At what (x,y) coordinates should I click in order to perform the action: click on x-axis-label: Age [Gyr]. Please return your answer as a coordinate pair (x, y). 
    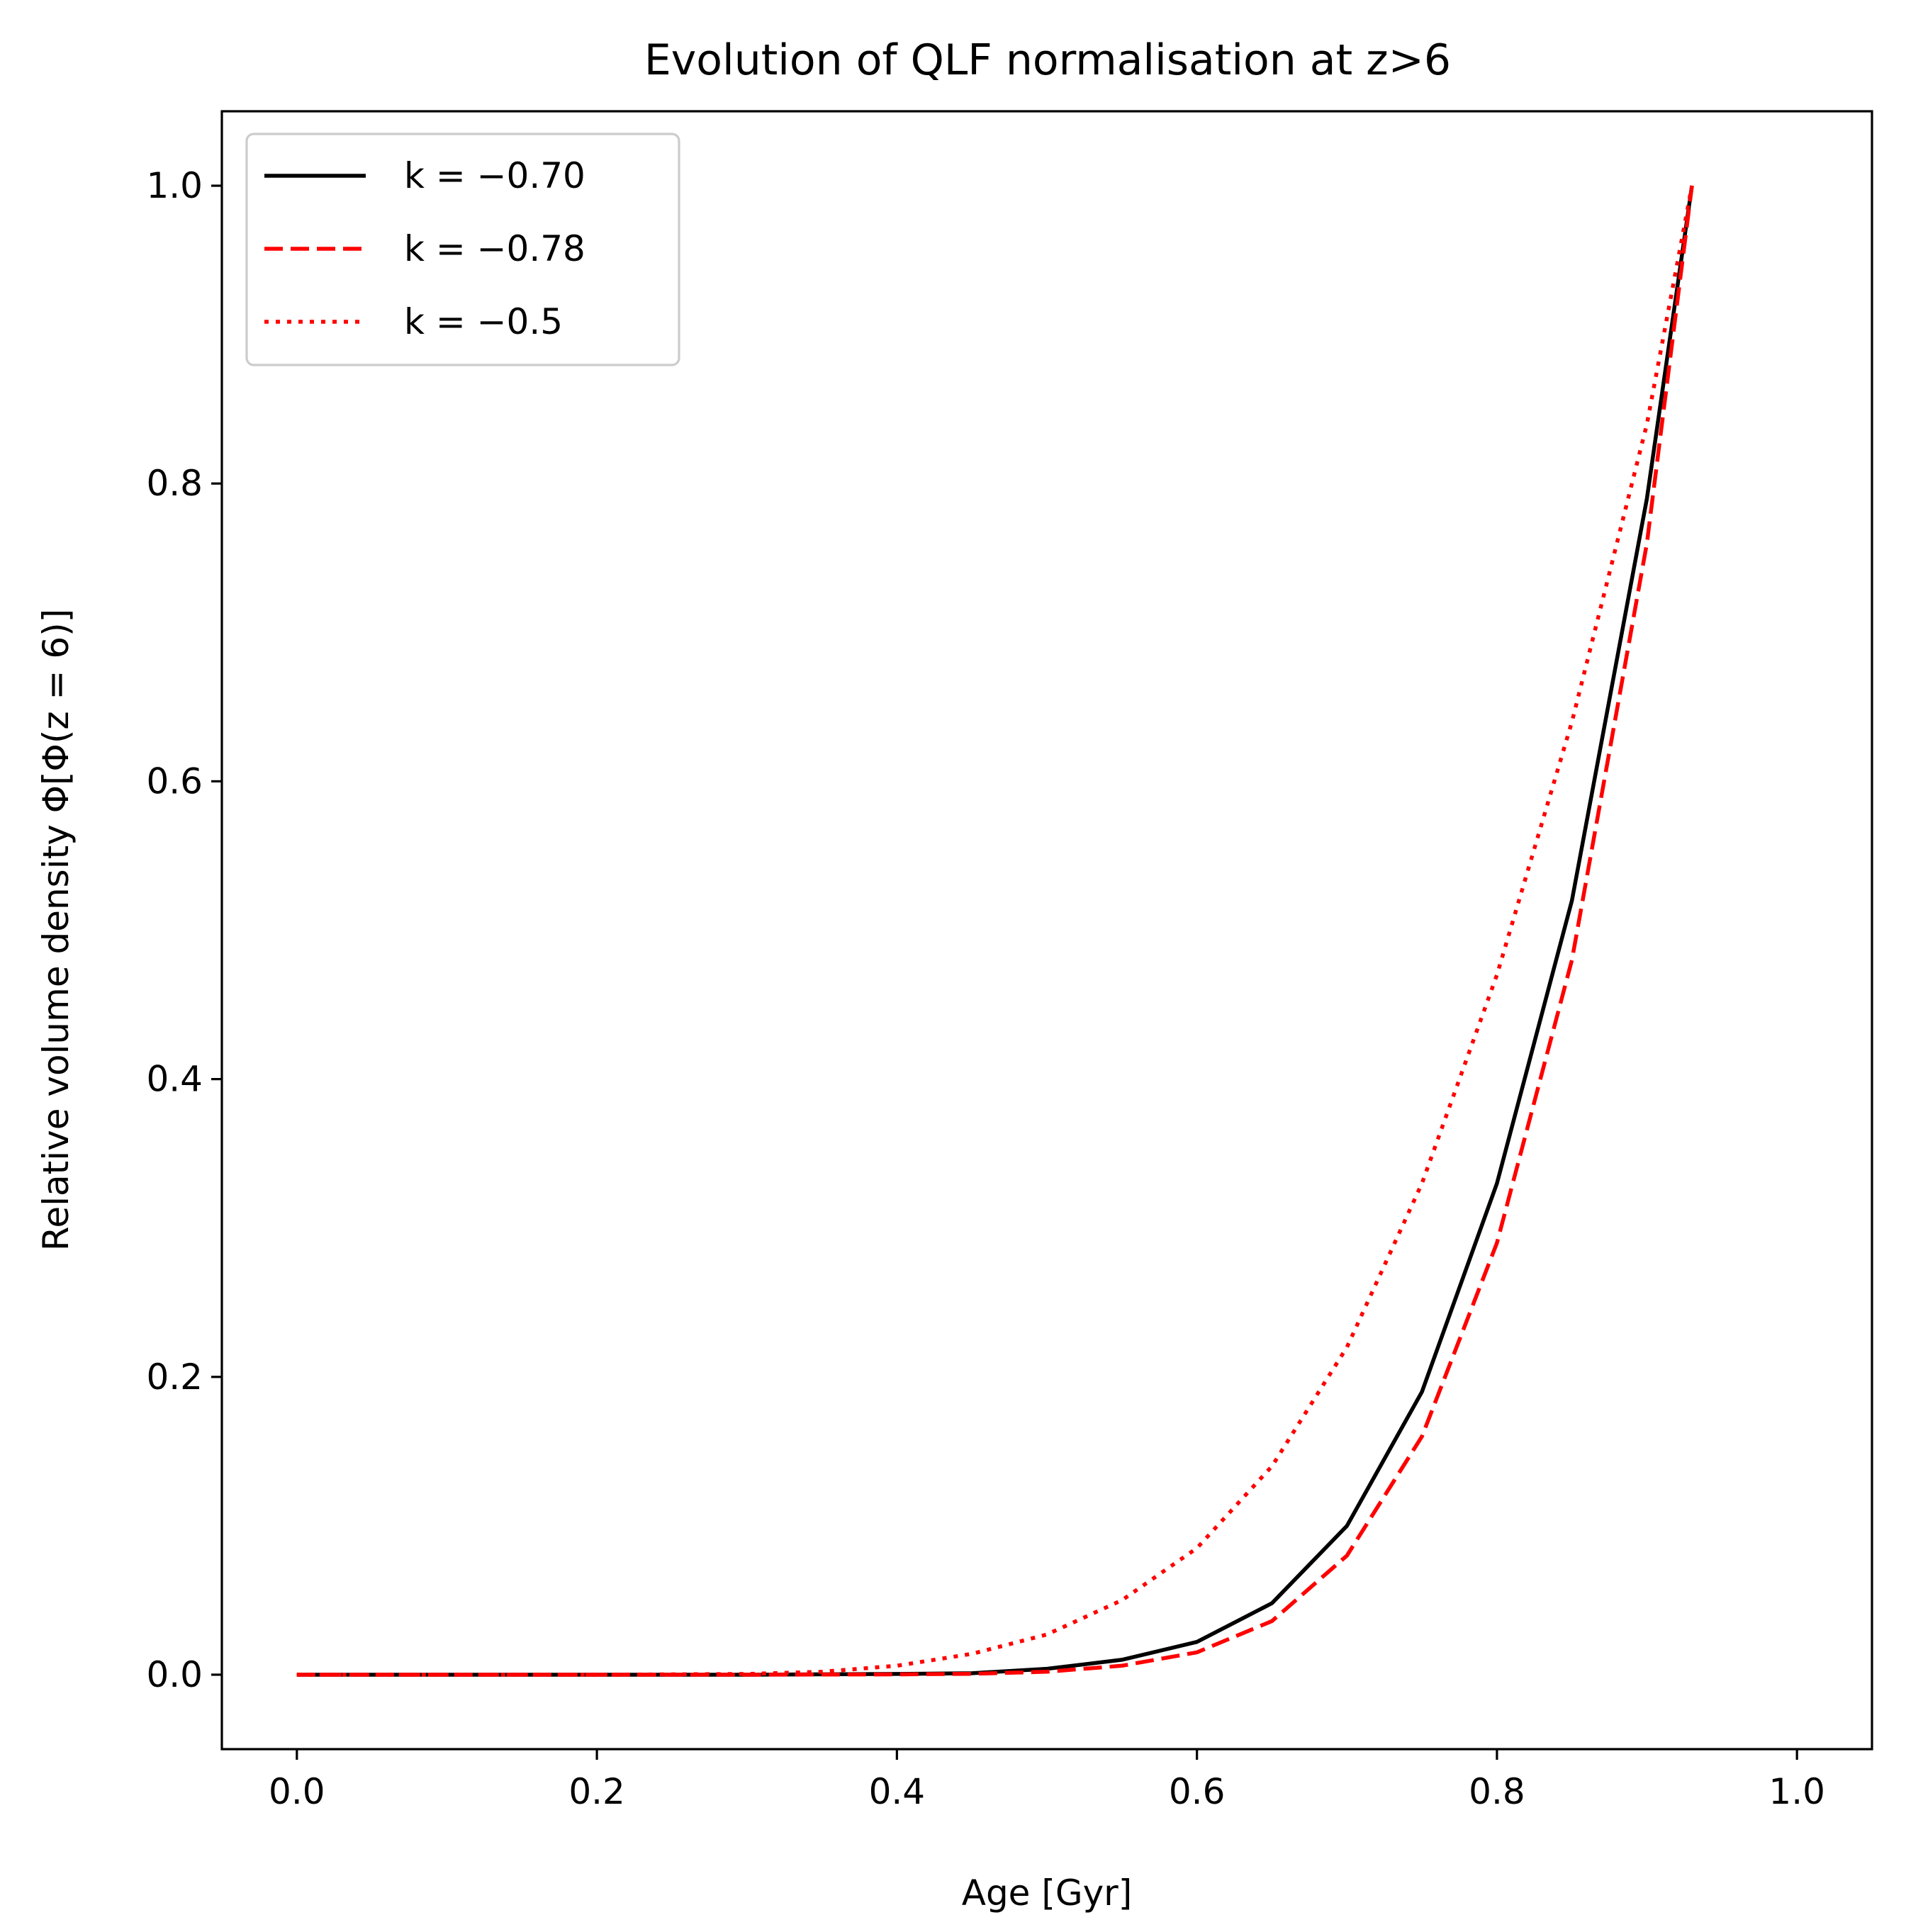
    Looking at the image, I should click on (1047, 1893).